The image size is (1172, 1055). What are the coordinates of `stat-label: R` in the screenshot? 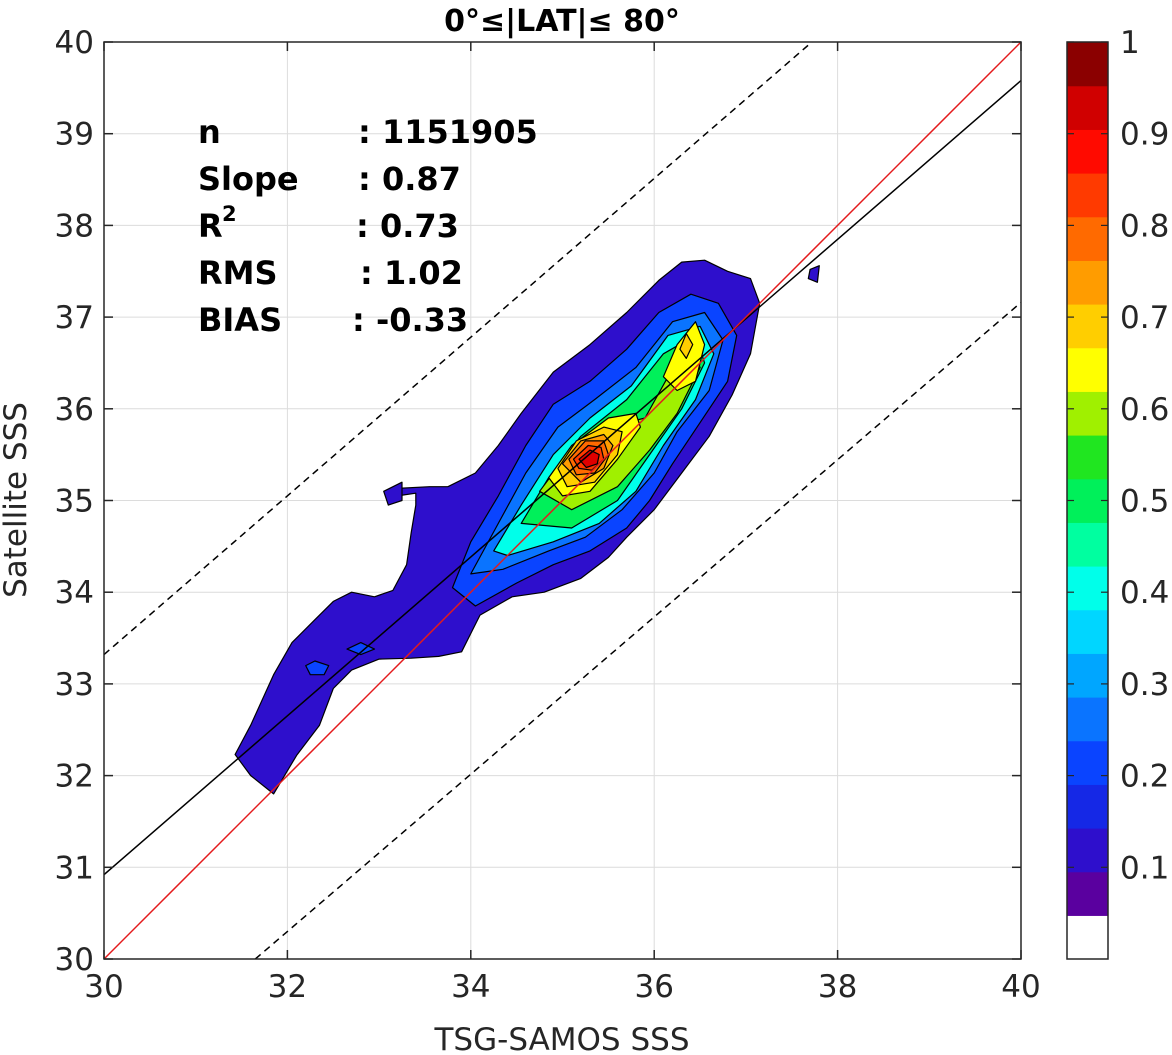 It's located at (210, 226).